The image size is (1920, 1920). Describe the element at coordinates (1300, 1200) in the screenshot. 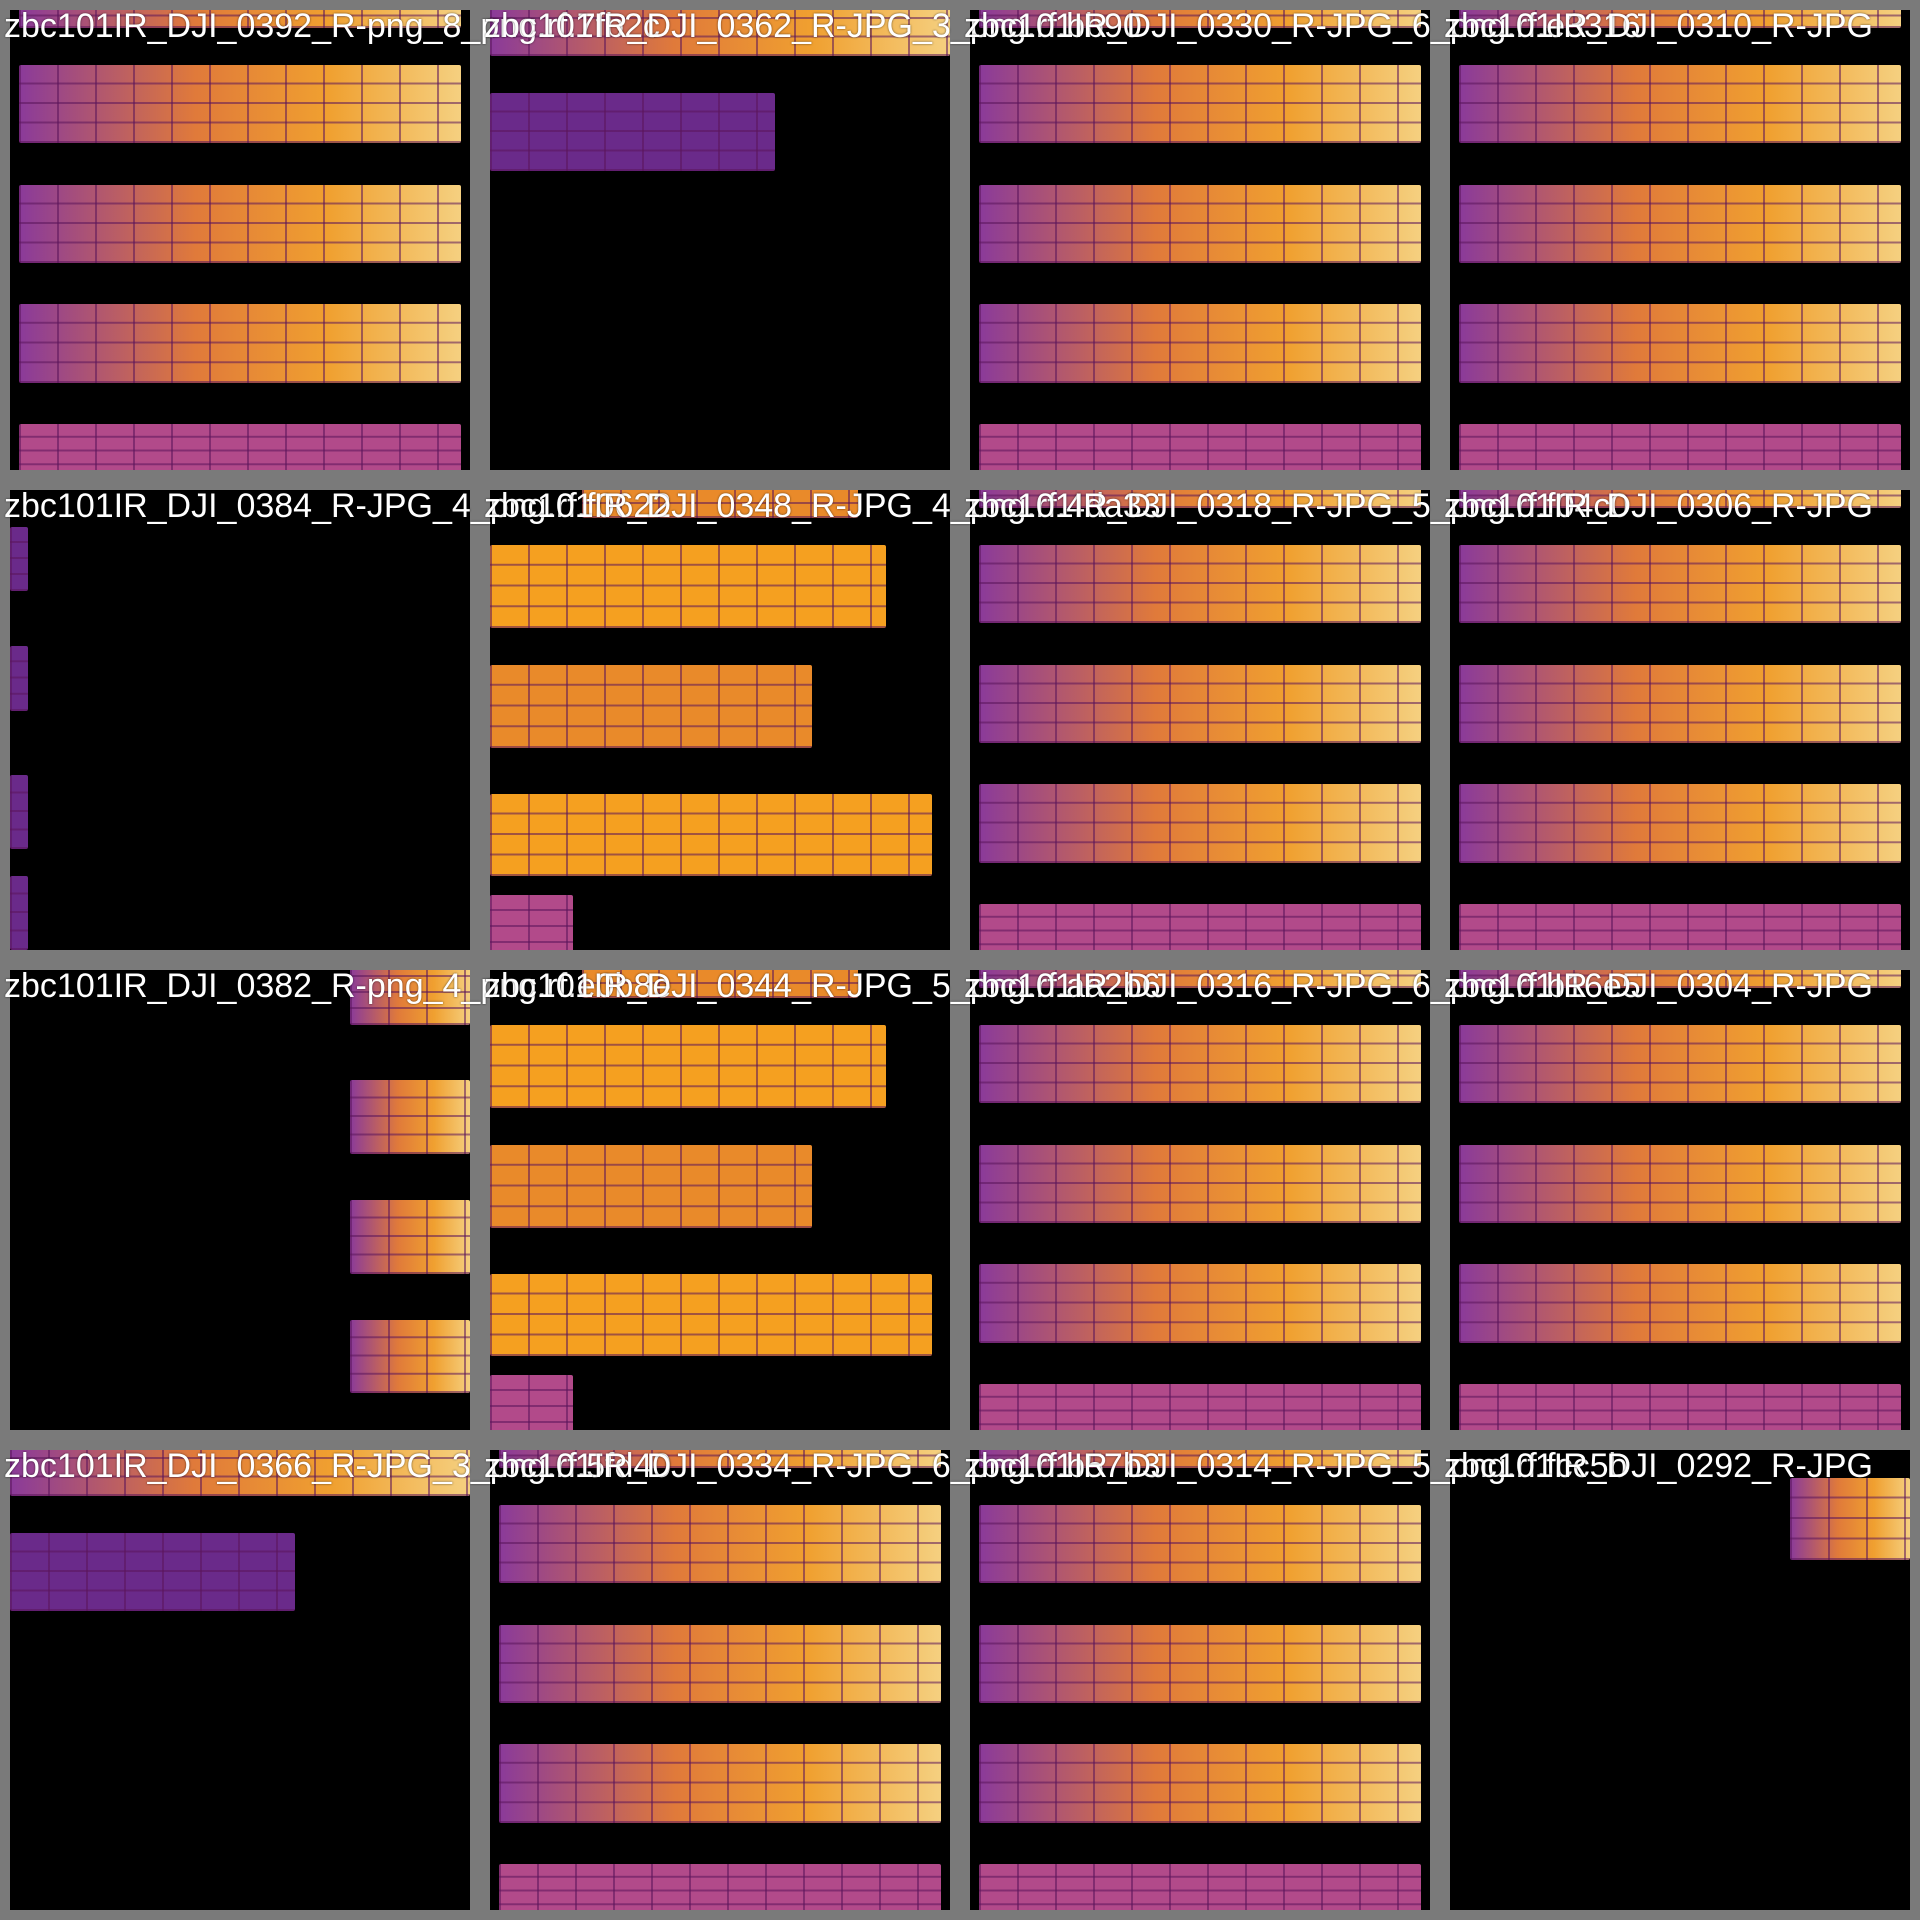

I see `thumbnail-tile: zbc101IR_DJI_0316_R-JPG_6_png.rf.b16e5` at that location.